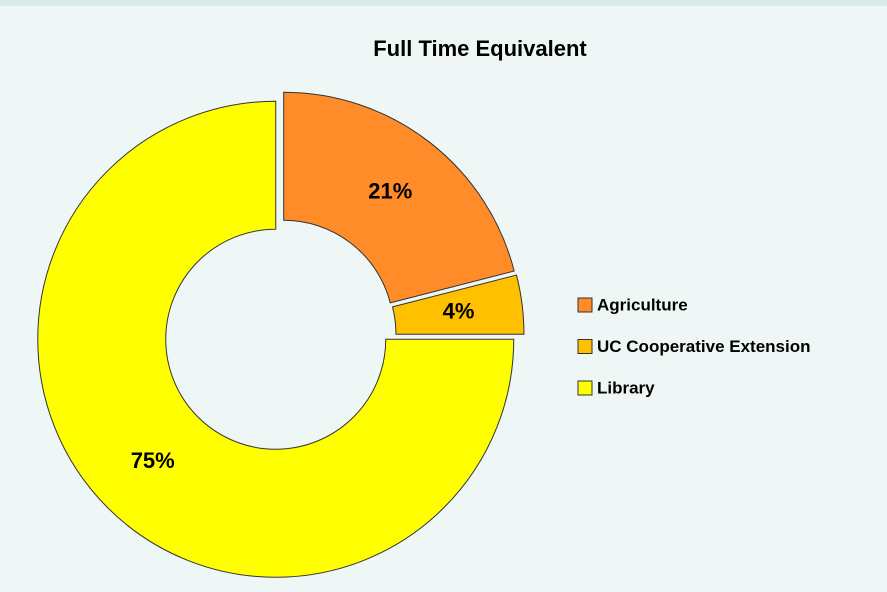 This screenshot has height=592, width=887. I want to click on data-label: 4%, so click(459, 310).